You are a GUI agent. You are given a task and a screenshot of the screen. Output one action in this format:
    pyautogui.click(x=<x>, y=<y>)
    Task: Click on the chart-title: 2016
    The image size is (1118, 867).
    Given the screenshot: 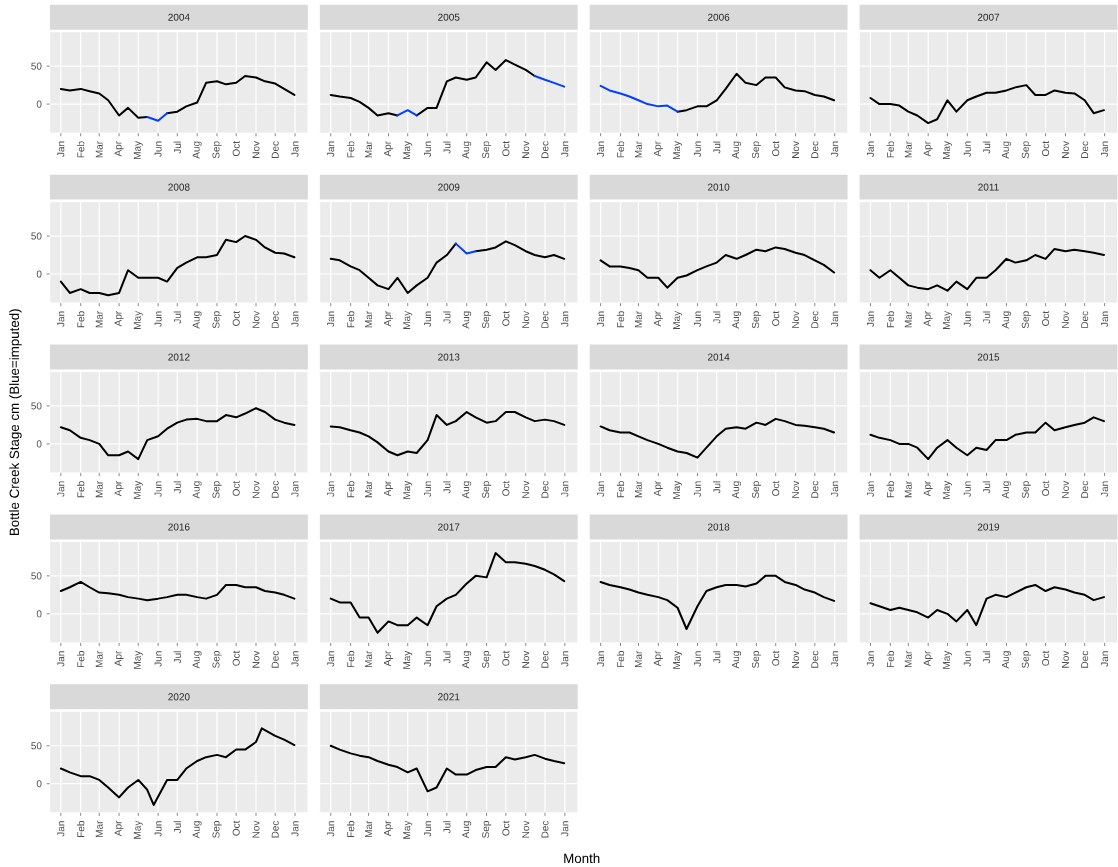 What is the action you would take?
    pyautogui.click(x=179, y=527)
    